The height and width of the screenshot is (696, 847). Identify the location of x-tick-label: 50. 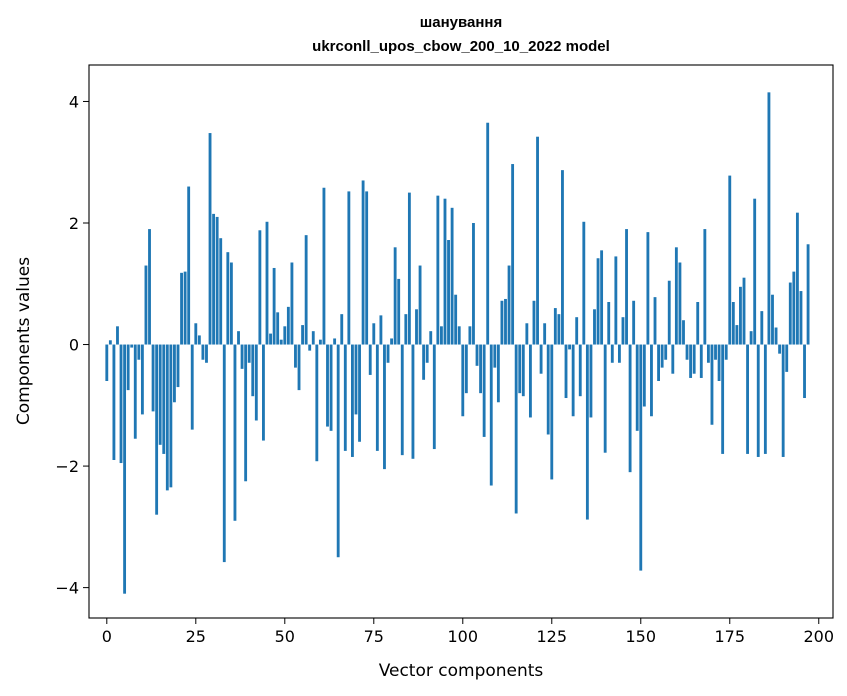
(285, 636).